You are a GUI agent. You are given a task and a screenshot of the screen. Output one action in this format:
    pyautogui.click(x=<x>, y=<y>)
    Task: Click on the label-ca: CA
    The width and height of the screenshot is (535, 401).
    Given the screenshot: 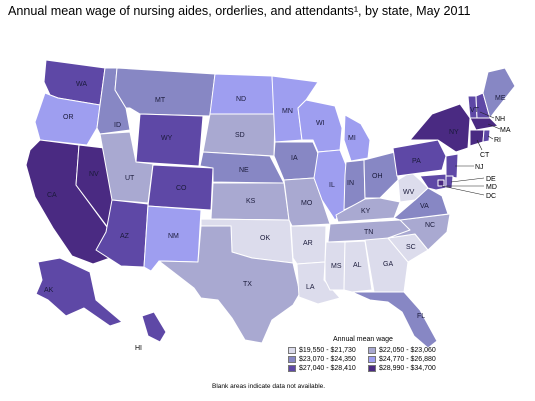 What is the action you would take?
    pyautogui.click(x=52, y=195)
    